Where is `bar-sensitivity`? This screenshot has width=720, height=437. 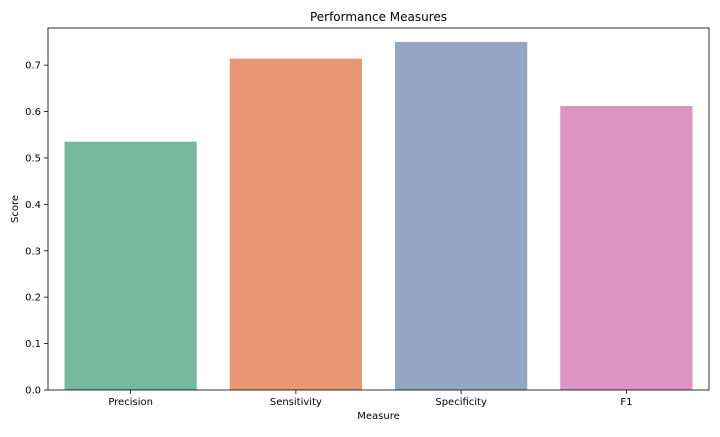 bar-sensitivity is located at coordinates (295, 224).